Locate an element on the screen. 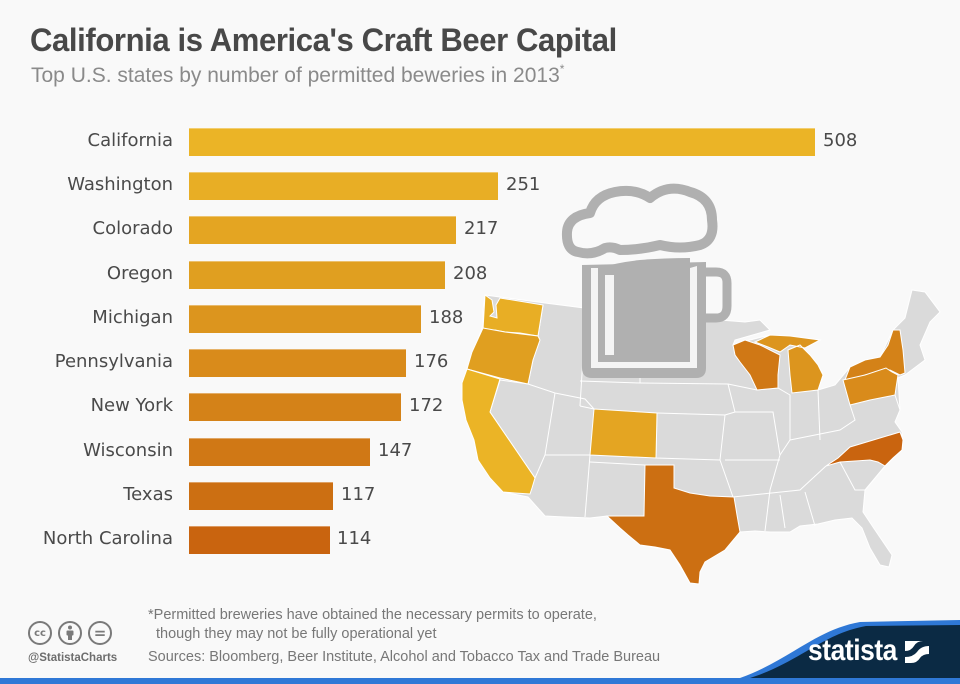  statista-logo-text: statista is located at coordinates (852, 650).